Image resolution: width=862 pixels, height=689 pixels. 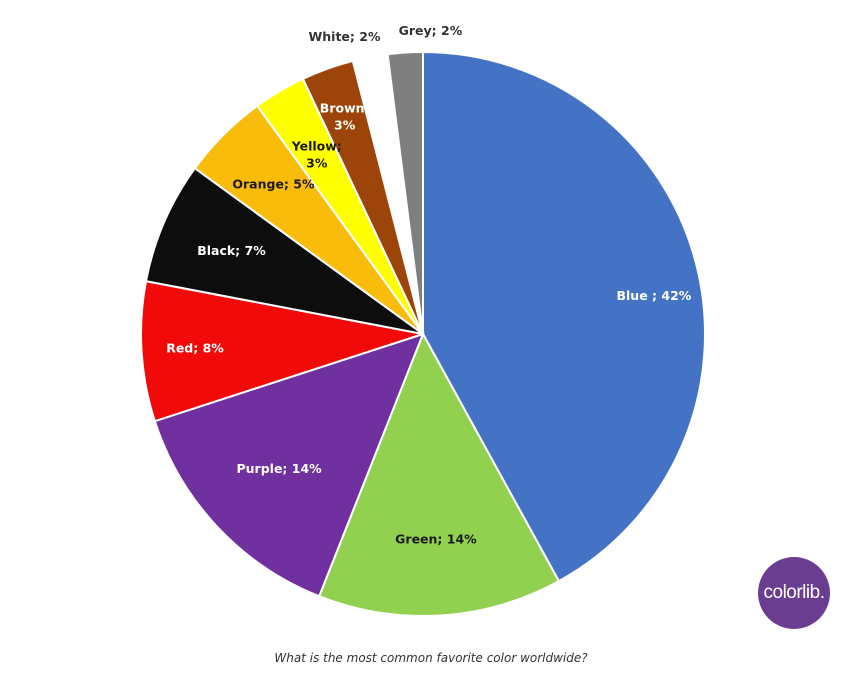 I want to click on pie-slice-green, so click(x=439, y=474).